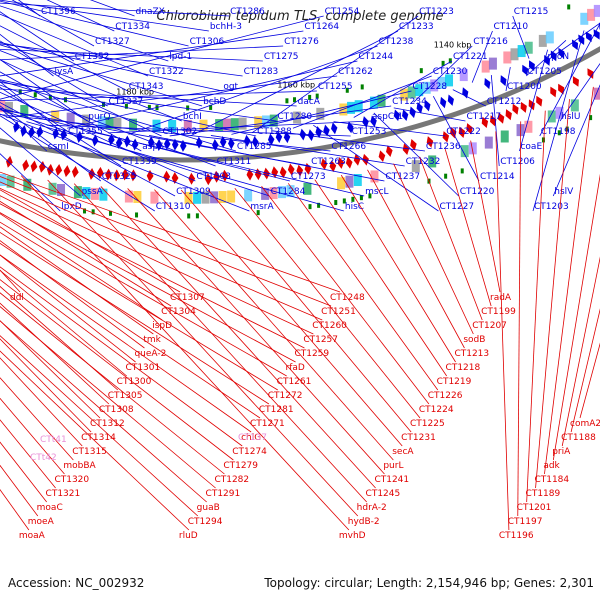 The image size is (600, 600). Describe the element at coordinates (276, 410) in the screenshot. I see `minus-gene-label: CT1281` at that location.